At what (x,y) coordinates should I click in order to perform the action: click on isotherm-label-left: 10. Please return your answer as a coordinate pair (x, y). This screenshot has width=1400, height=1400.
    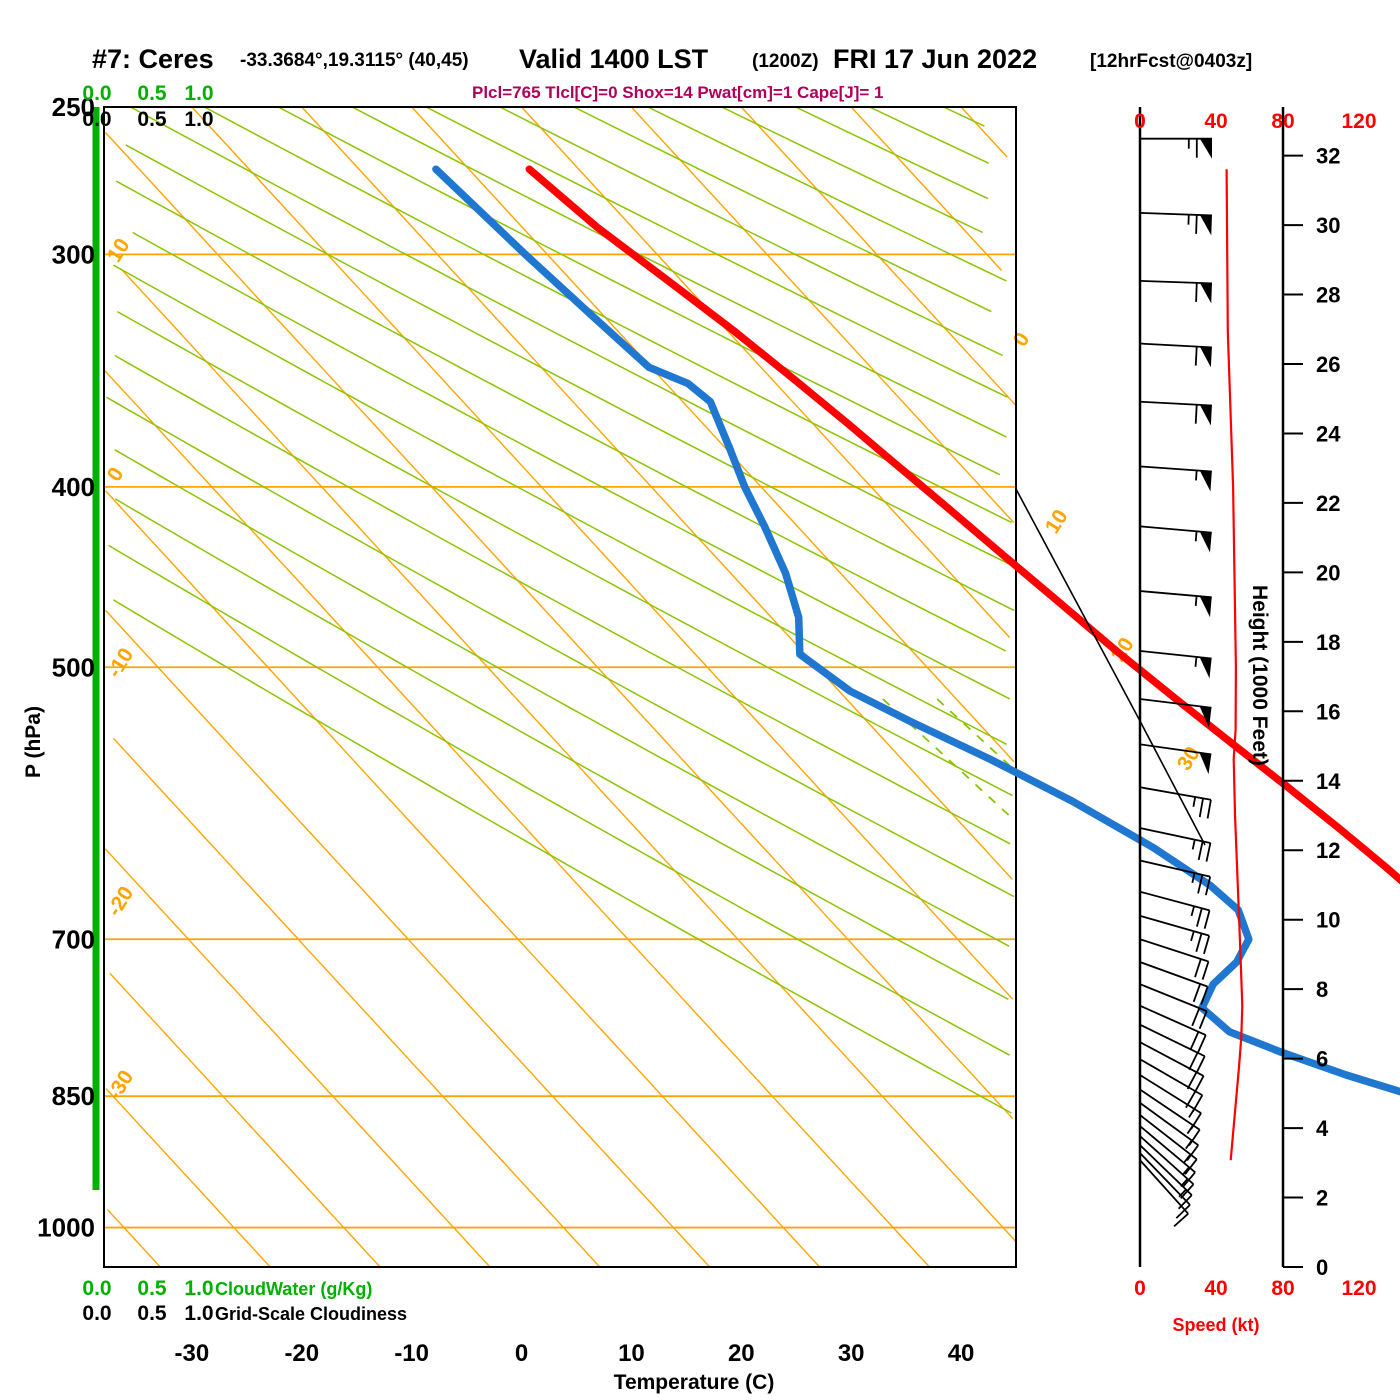
    Looking at the image, I should click on (119, 250).